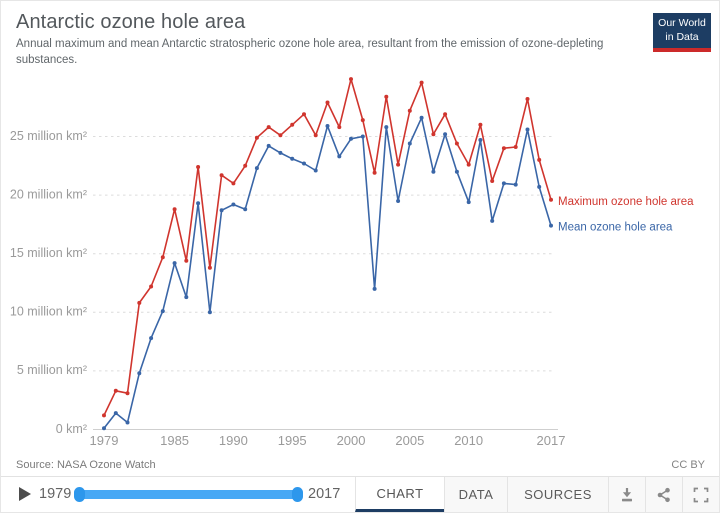 The width and height of the screenshot is (720, 513). What do you see at coordinates (475, 494) in the screenshot?
I see `tab-data: DATA` at bounding box center [475, 494].